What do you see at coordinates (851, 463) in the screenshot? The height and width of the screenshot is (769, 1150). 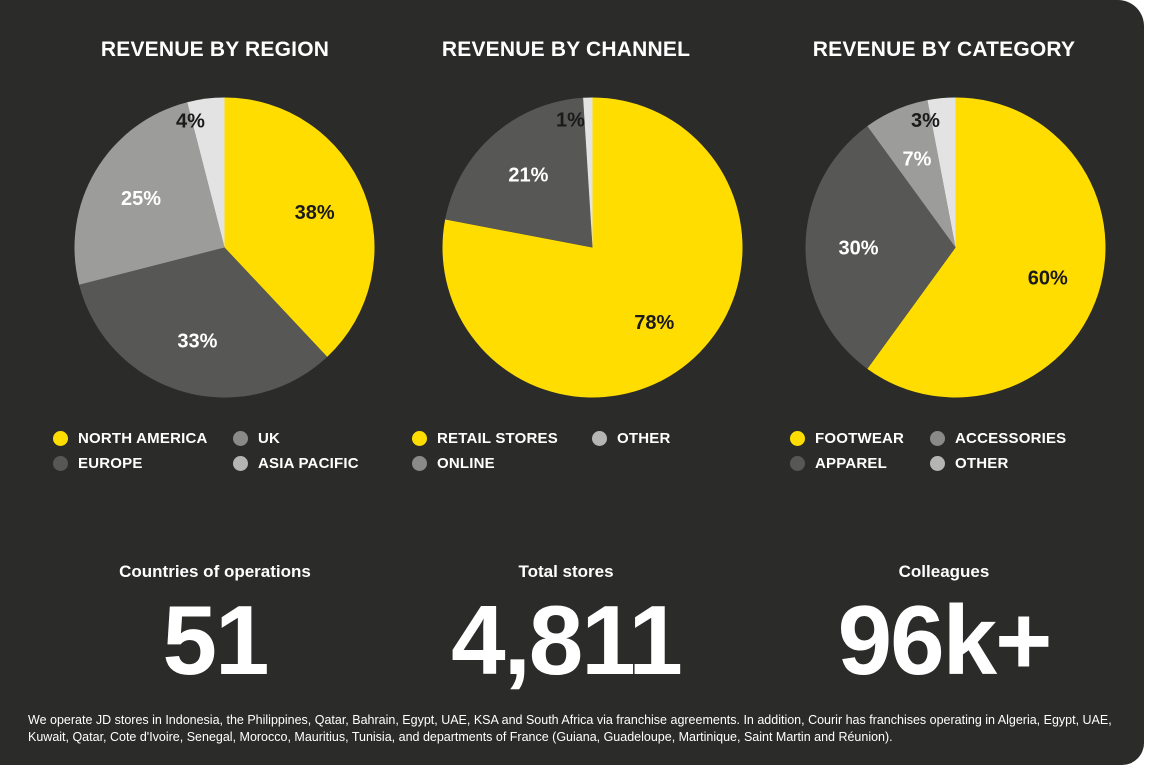 I see `legend-label: APPAREL` at bounding box center [851, 463].